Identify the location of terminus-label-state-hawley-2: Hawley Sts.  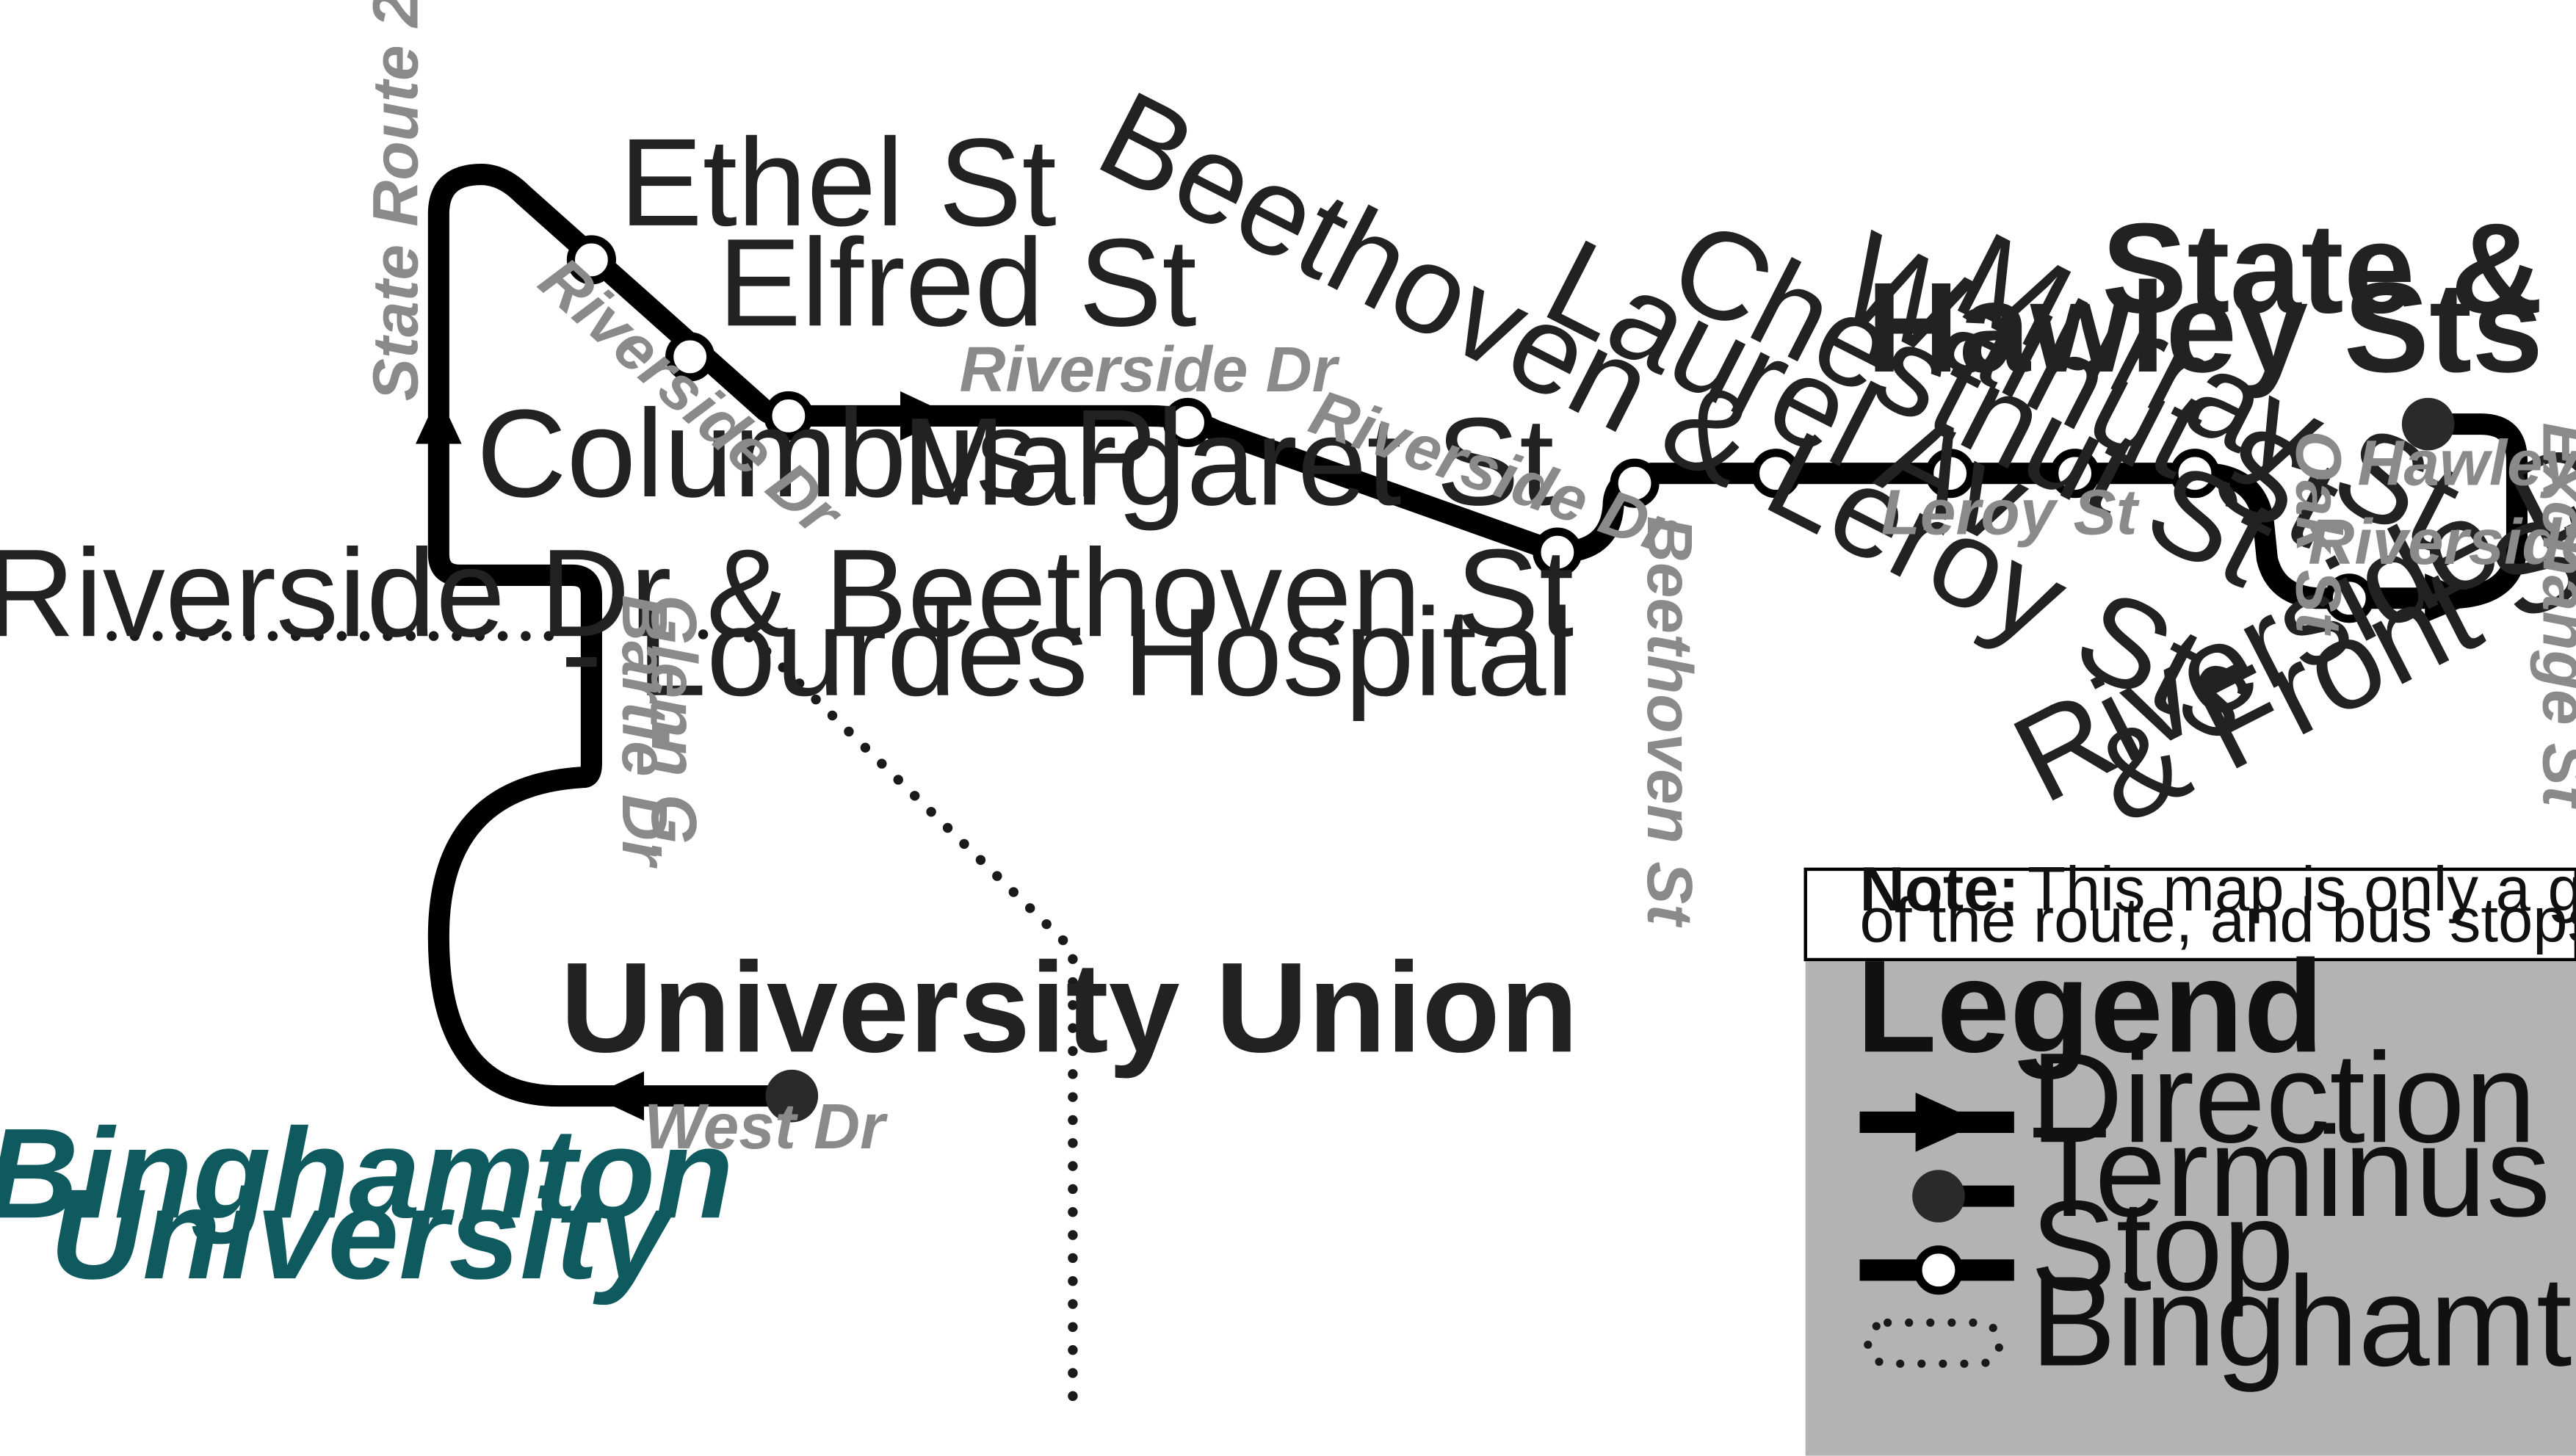
(2205, 327).